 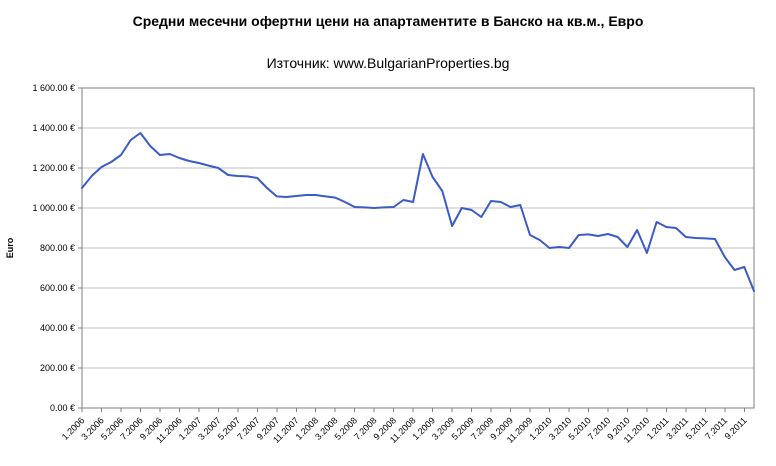 I want to click on svg-text: 400.00 €, so click(x=57, y=328).